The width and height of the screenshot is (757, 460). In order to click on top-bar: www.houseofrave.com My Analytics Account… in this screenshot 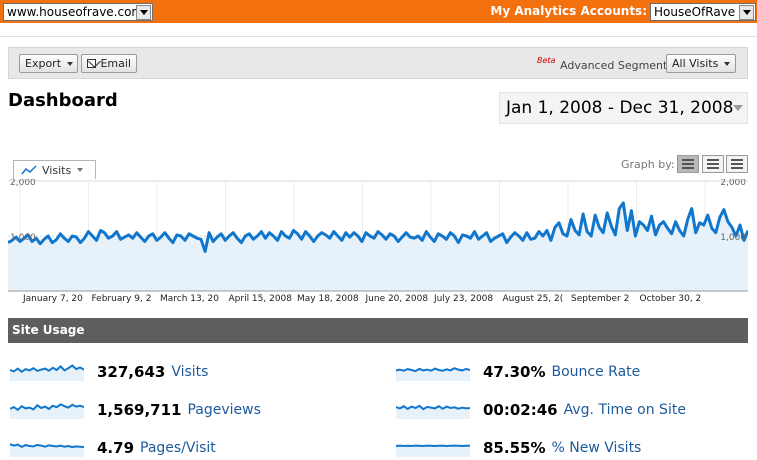, I will do `click(378, 11)`.